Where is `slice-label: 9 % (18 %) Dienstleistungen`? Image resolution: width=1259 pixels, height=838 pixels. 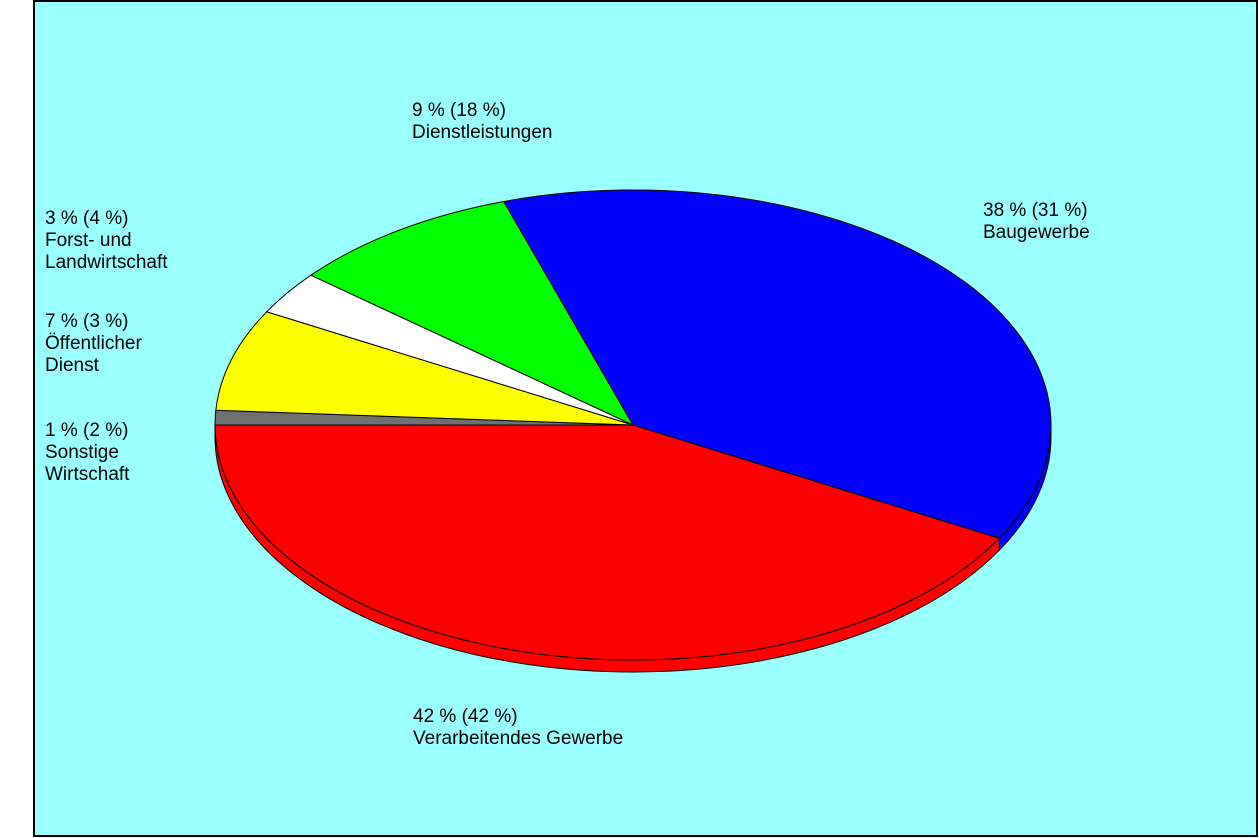
slice-label: 9 % (18 %) Dienstleistungen is located at coordinates (612, 122).